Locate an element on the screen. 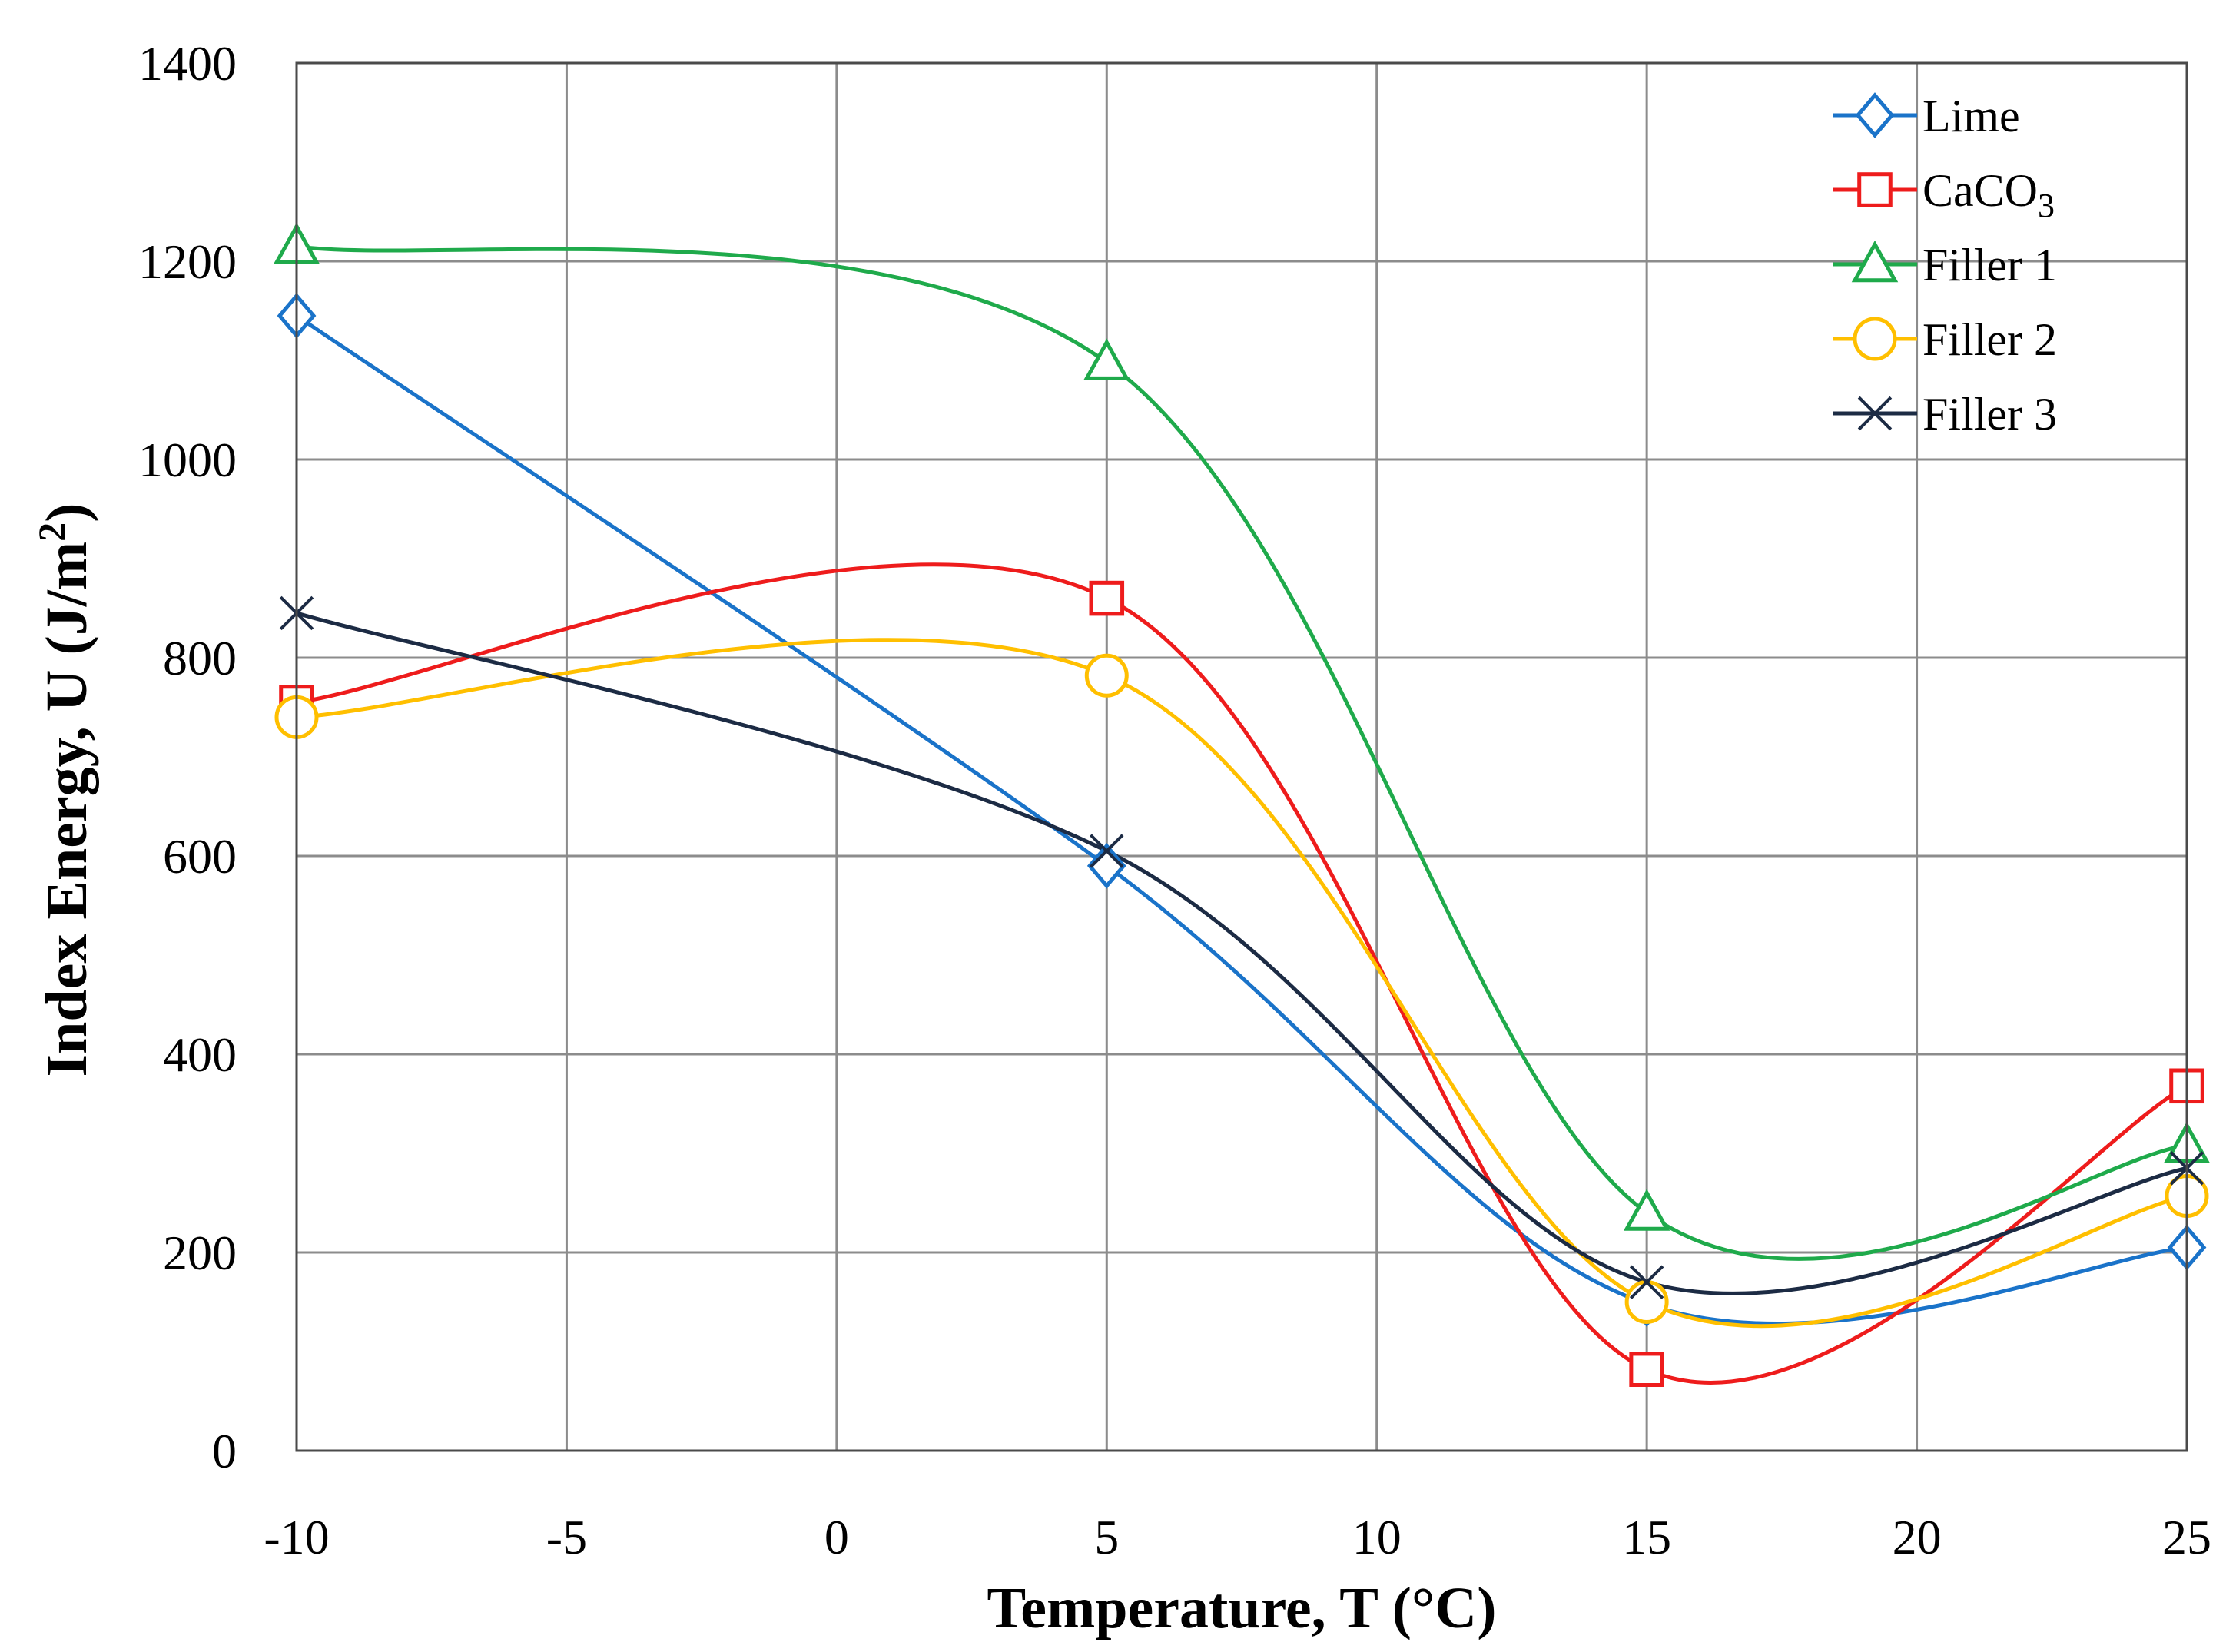  legend-item-filler-2: Filler 2 is located at coordinates (1945, 339).